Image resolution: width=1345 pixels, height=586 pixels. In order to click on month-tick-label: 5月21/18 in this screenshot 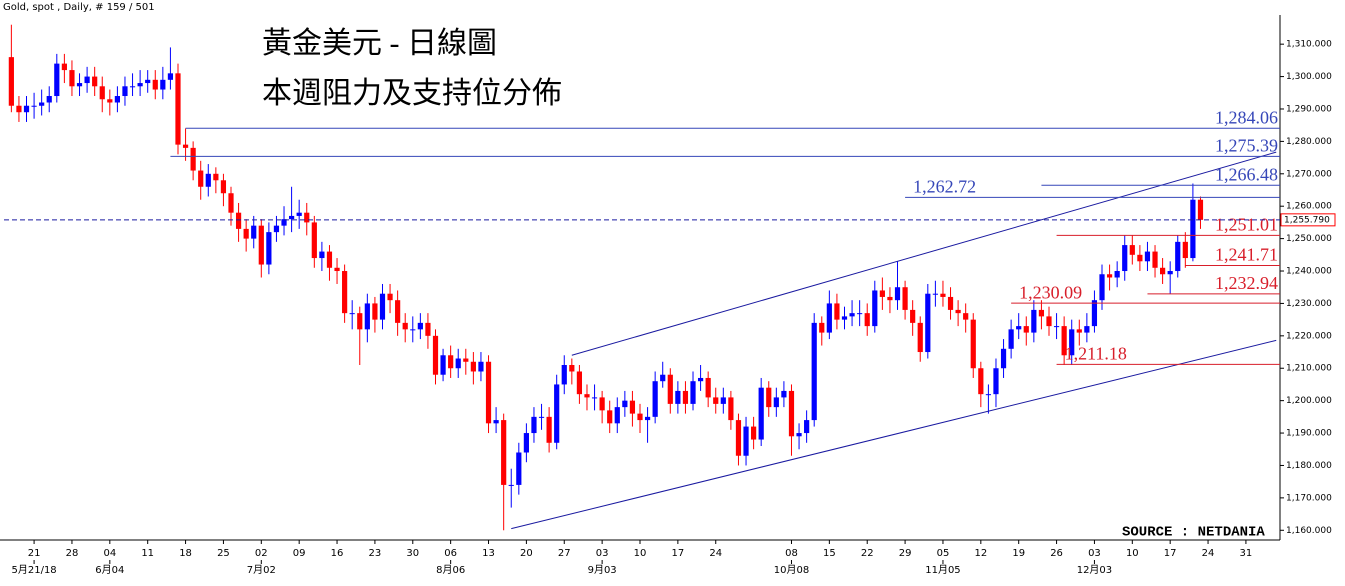, I will do `click(33, 570)`.